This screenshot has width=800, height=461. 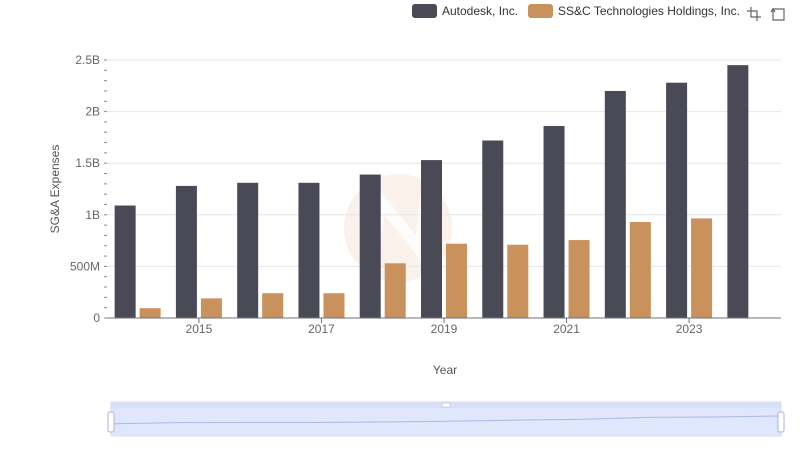 What do you see at coordinates (92, 215) in the screenshot?
I see `y-tick-label: 1B` at bounding box center [92, 215].